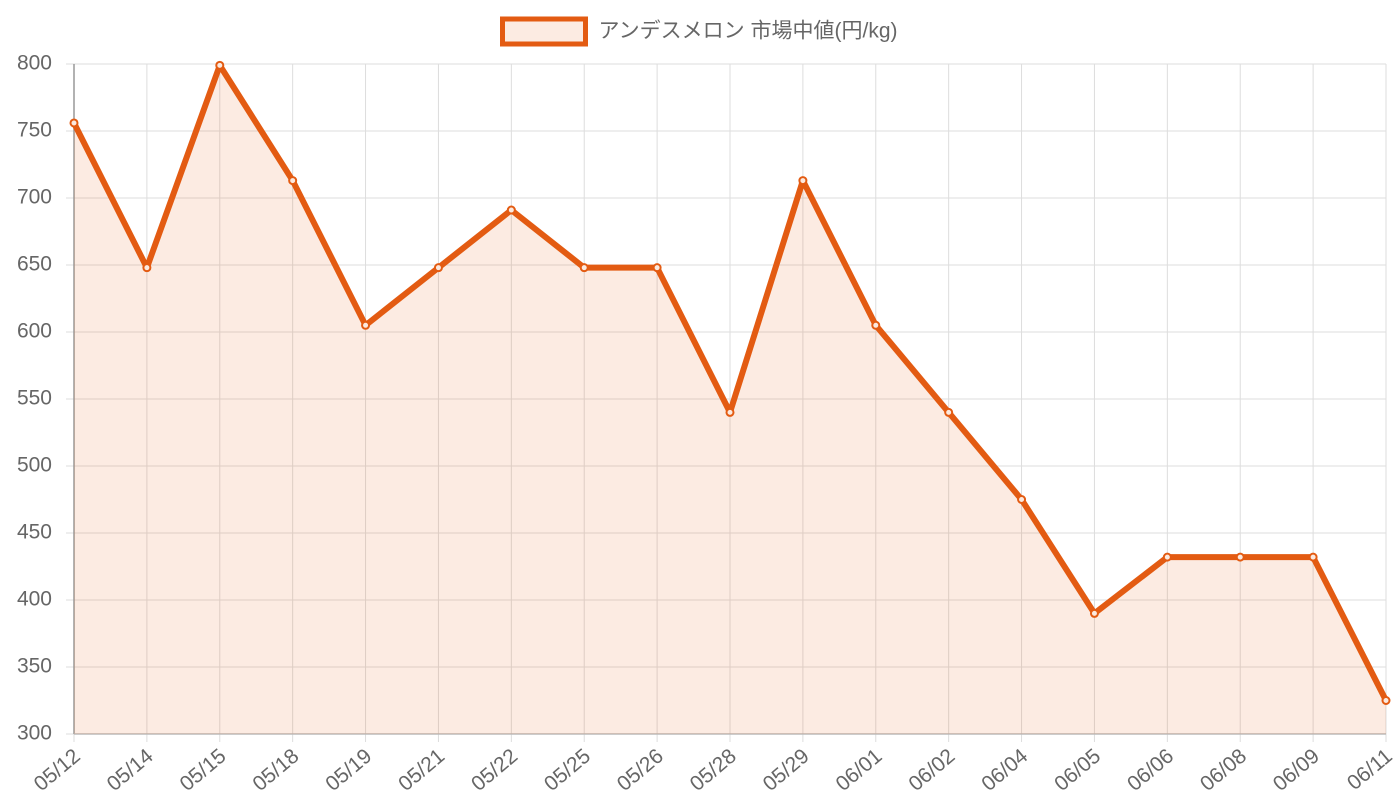  I want to click on y-tick-label: 800, so click(34, 63).